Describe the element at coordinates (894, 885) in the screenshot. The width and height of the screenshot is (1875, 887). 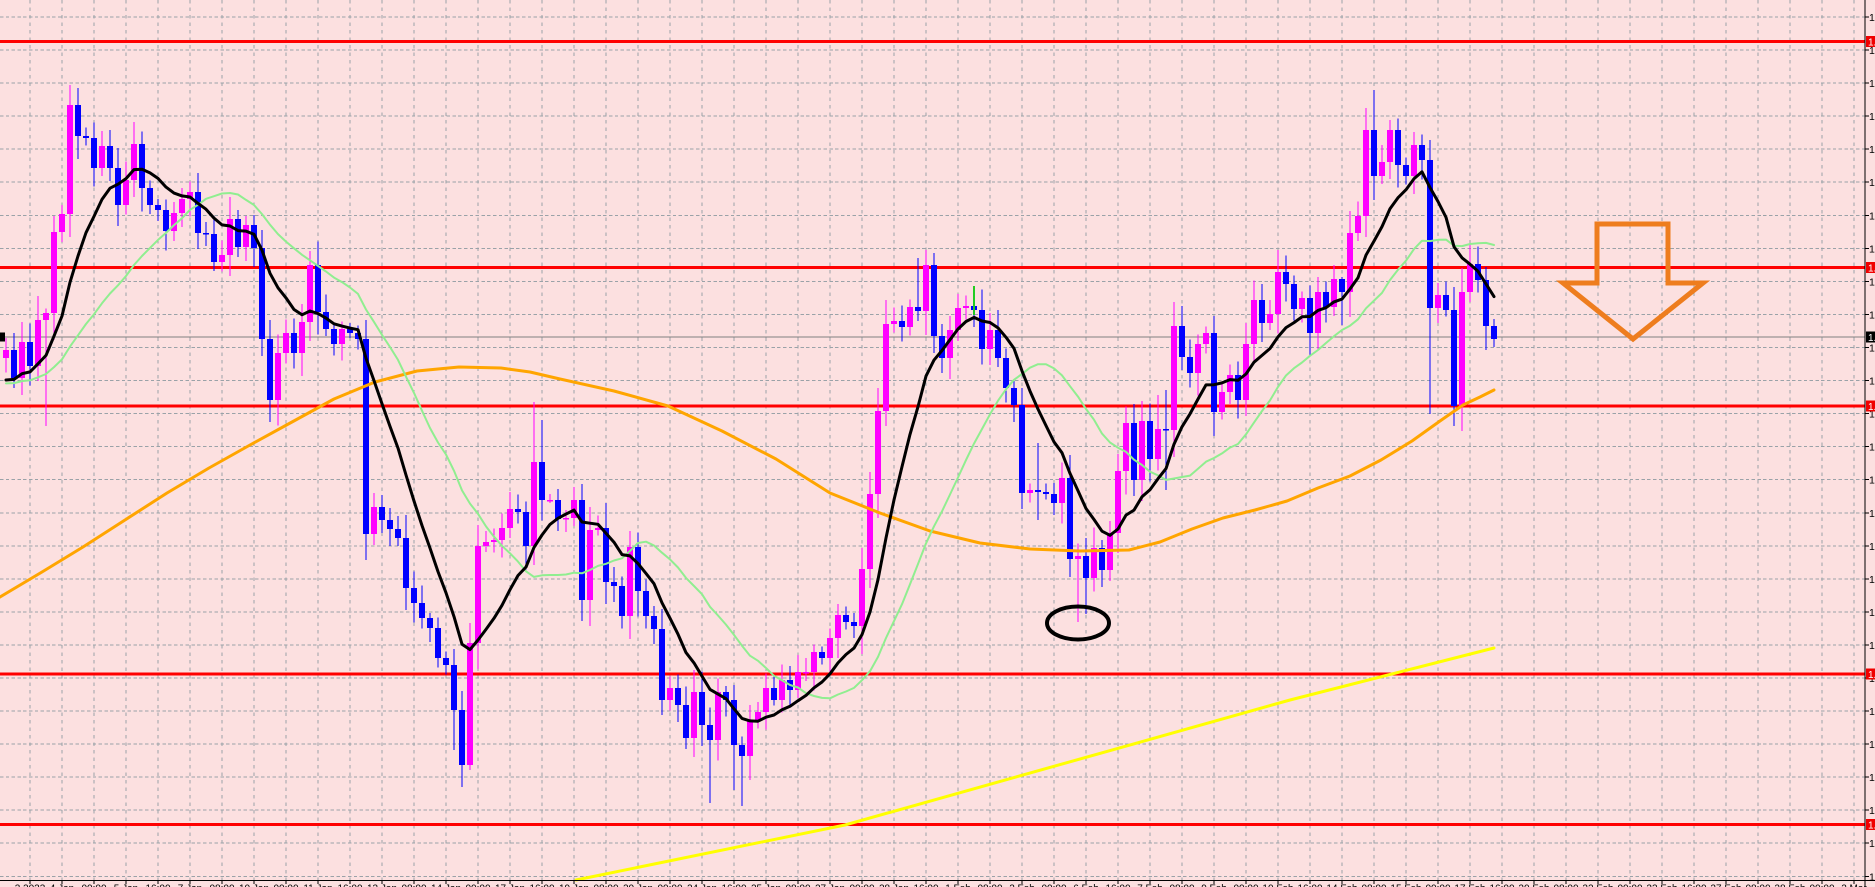
I see `svg-text: 28 Jan` at that location.